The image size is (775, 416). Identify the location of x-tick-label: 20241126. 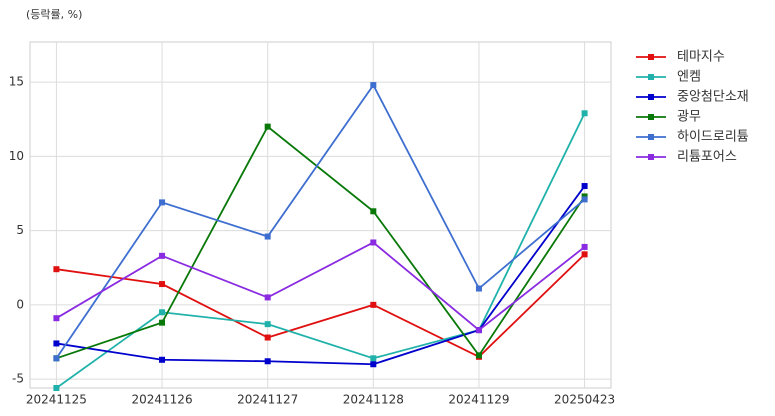
(162, 400).